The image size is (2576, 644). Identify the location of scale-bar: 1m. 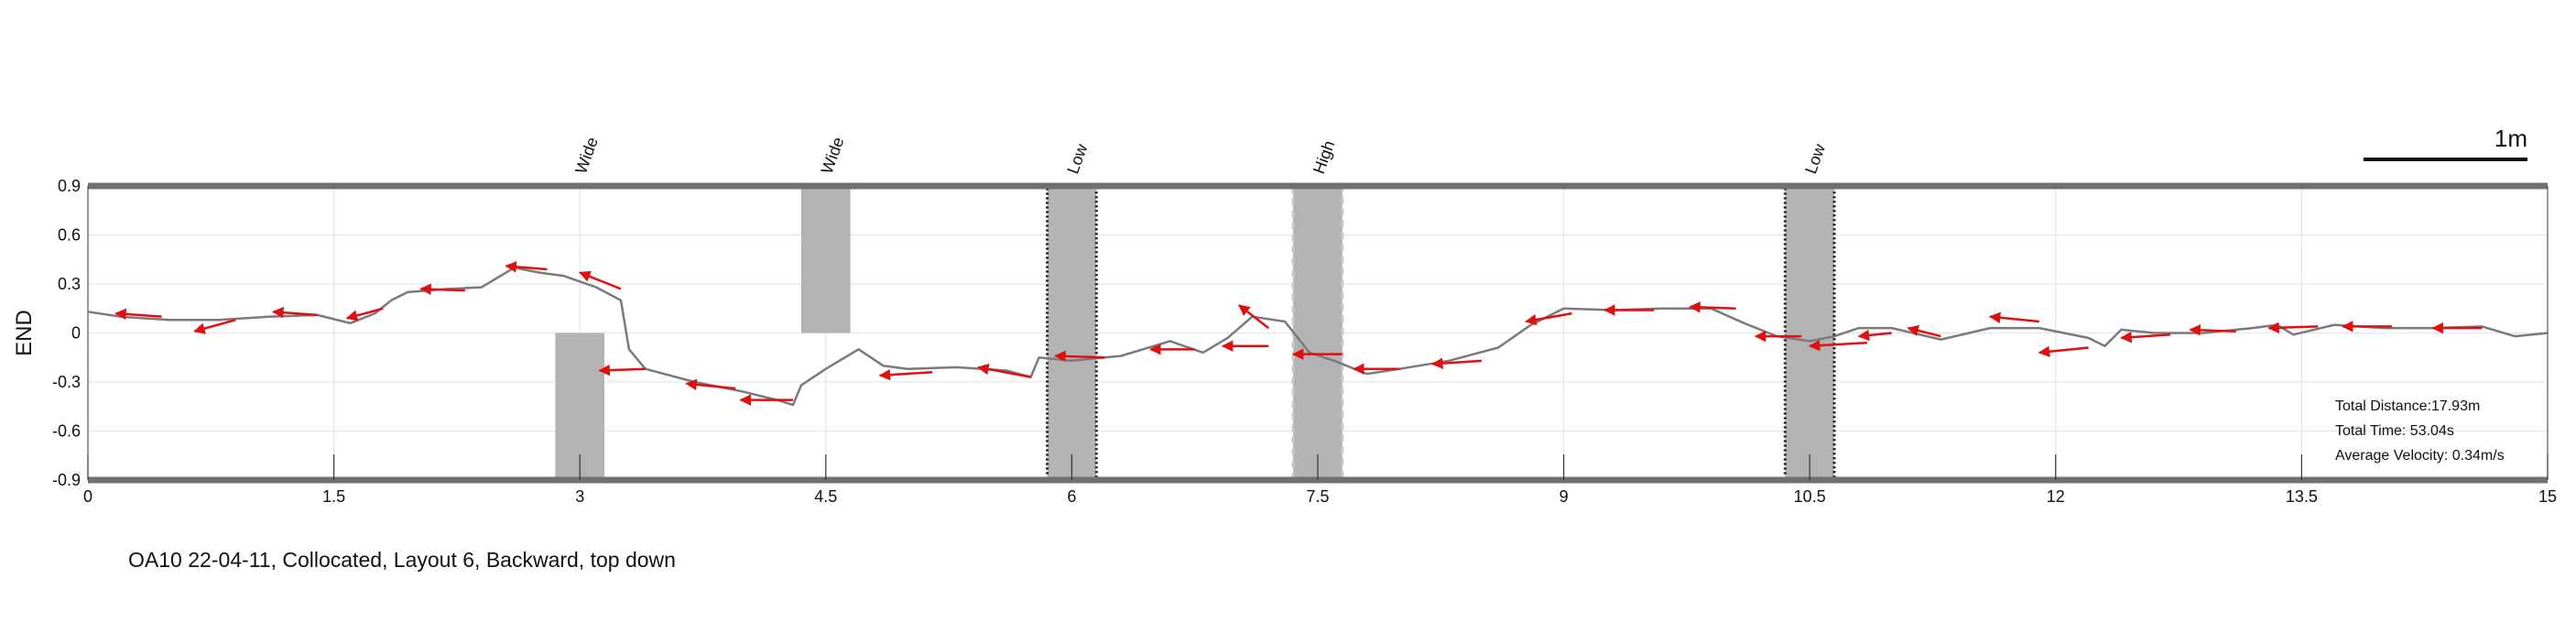
(2445, 143).